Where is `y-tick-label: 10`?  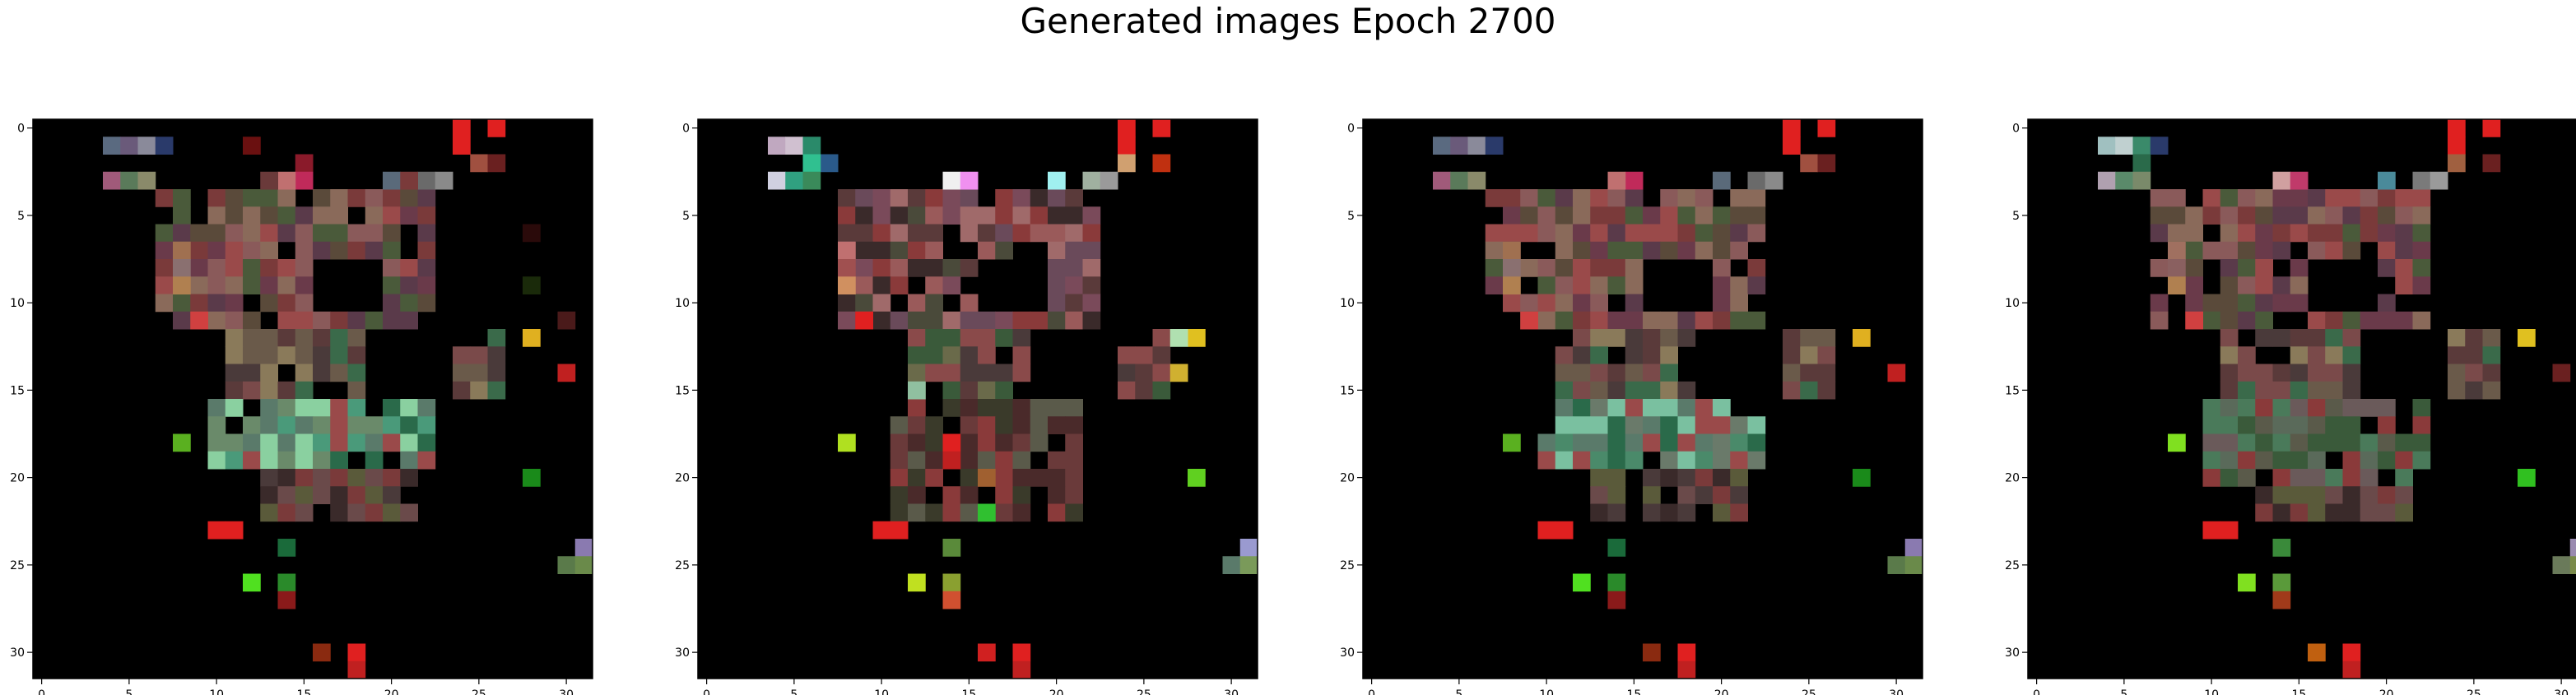 y-tick-label: 10 is located at coordinates (2013, 303).